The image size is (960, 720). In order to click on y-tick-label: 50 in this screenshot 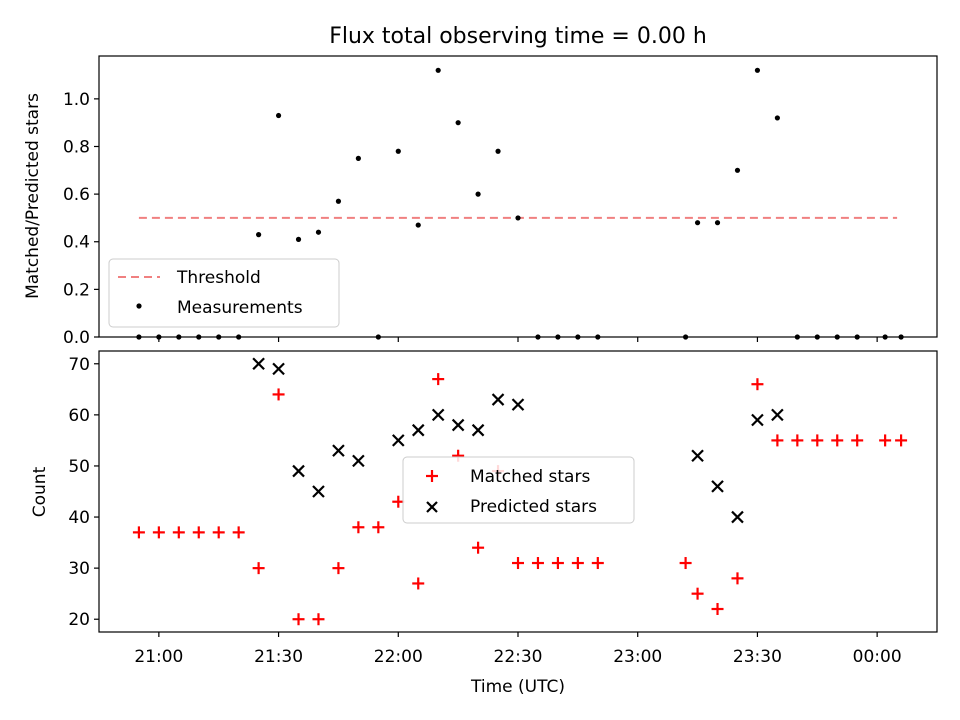, I will do `click(79, 467)`.